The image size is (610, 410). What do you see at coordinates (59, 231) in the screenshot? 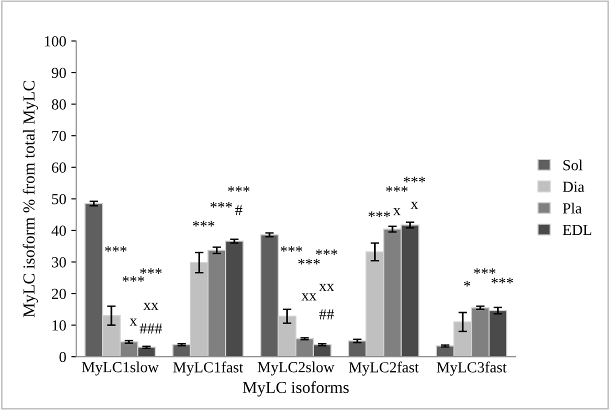
I see `y-tick-label: 40` at bounding box center [59, 231].